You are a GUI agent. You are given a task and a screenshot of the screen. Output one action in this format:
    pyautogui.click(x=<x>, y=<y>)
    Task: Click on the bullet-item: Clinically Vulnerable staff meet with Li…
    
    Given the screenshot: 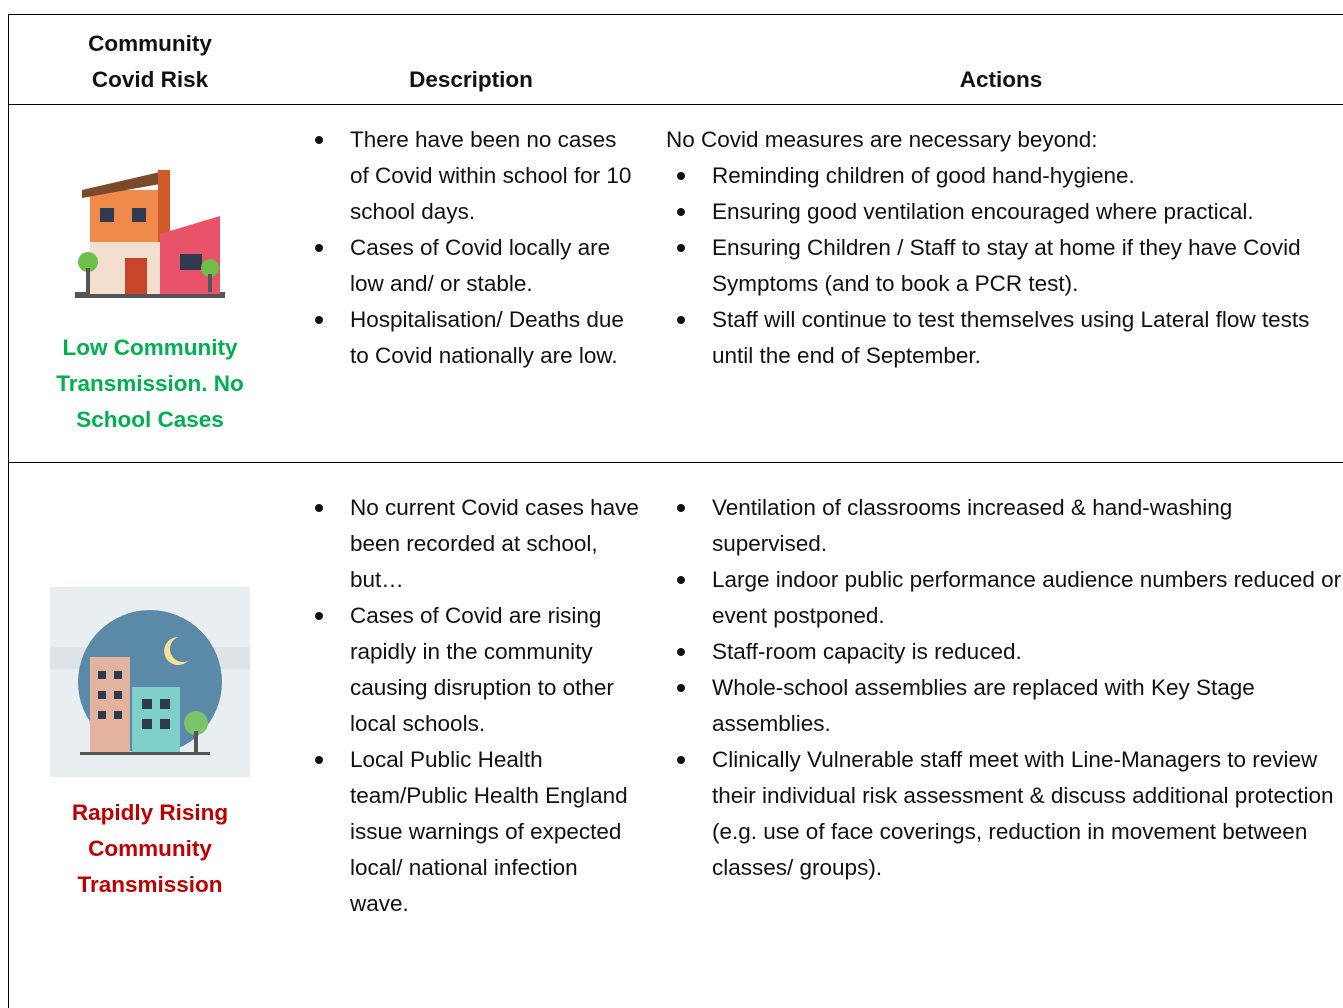 What is the action you would take?
    pyautogui.click(x=1007, y=814)
    